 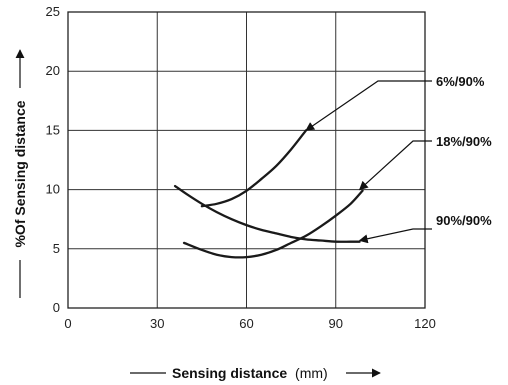 I want to click on y-tick-label-5: 25, so click(x=53, y=11).